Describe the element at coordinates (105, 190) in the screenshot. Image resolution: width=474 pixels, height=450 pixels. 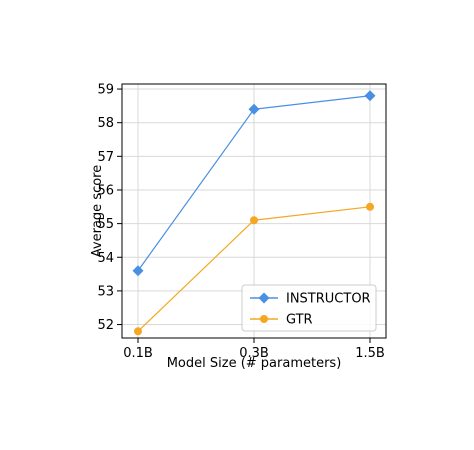
I see `y-tick-label: 56` at that location.